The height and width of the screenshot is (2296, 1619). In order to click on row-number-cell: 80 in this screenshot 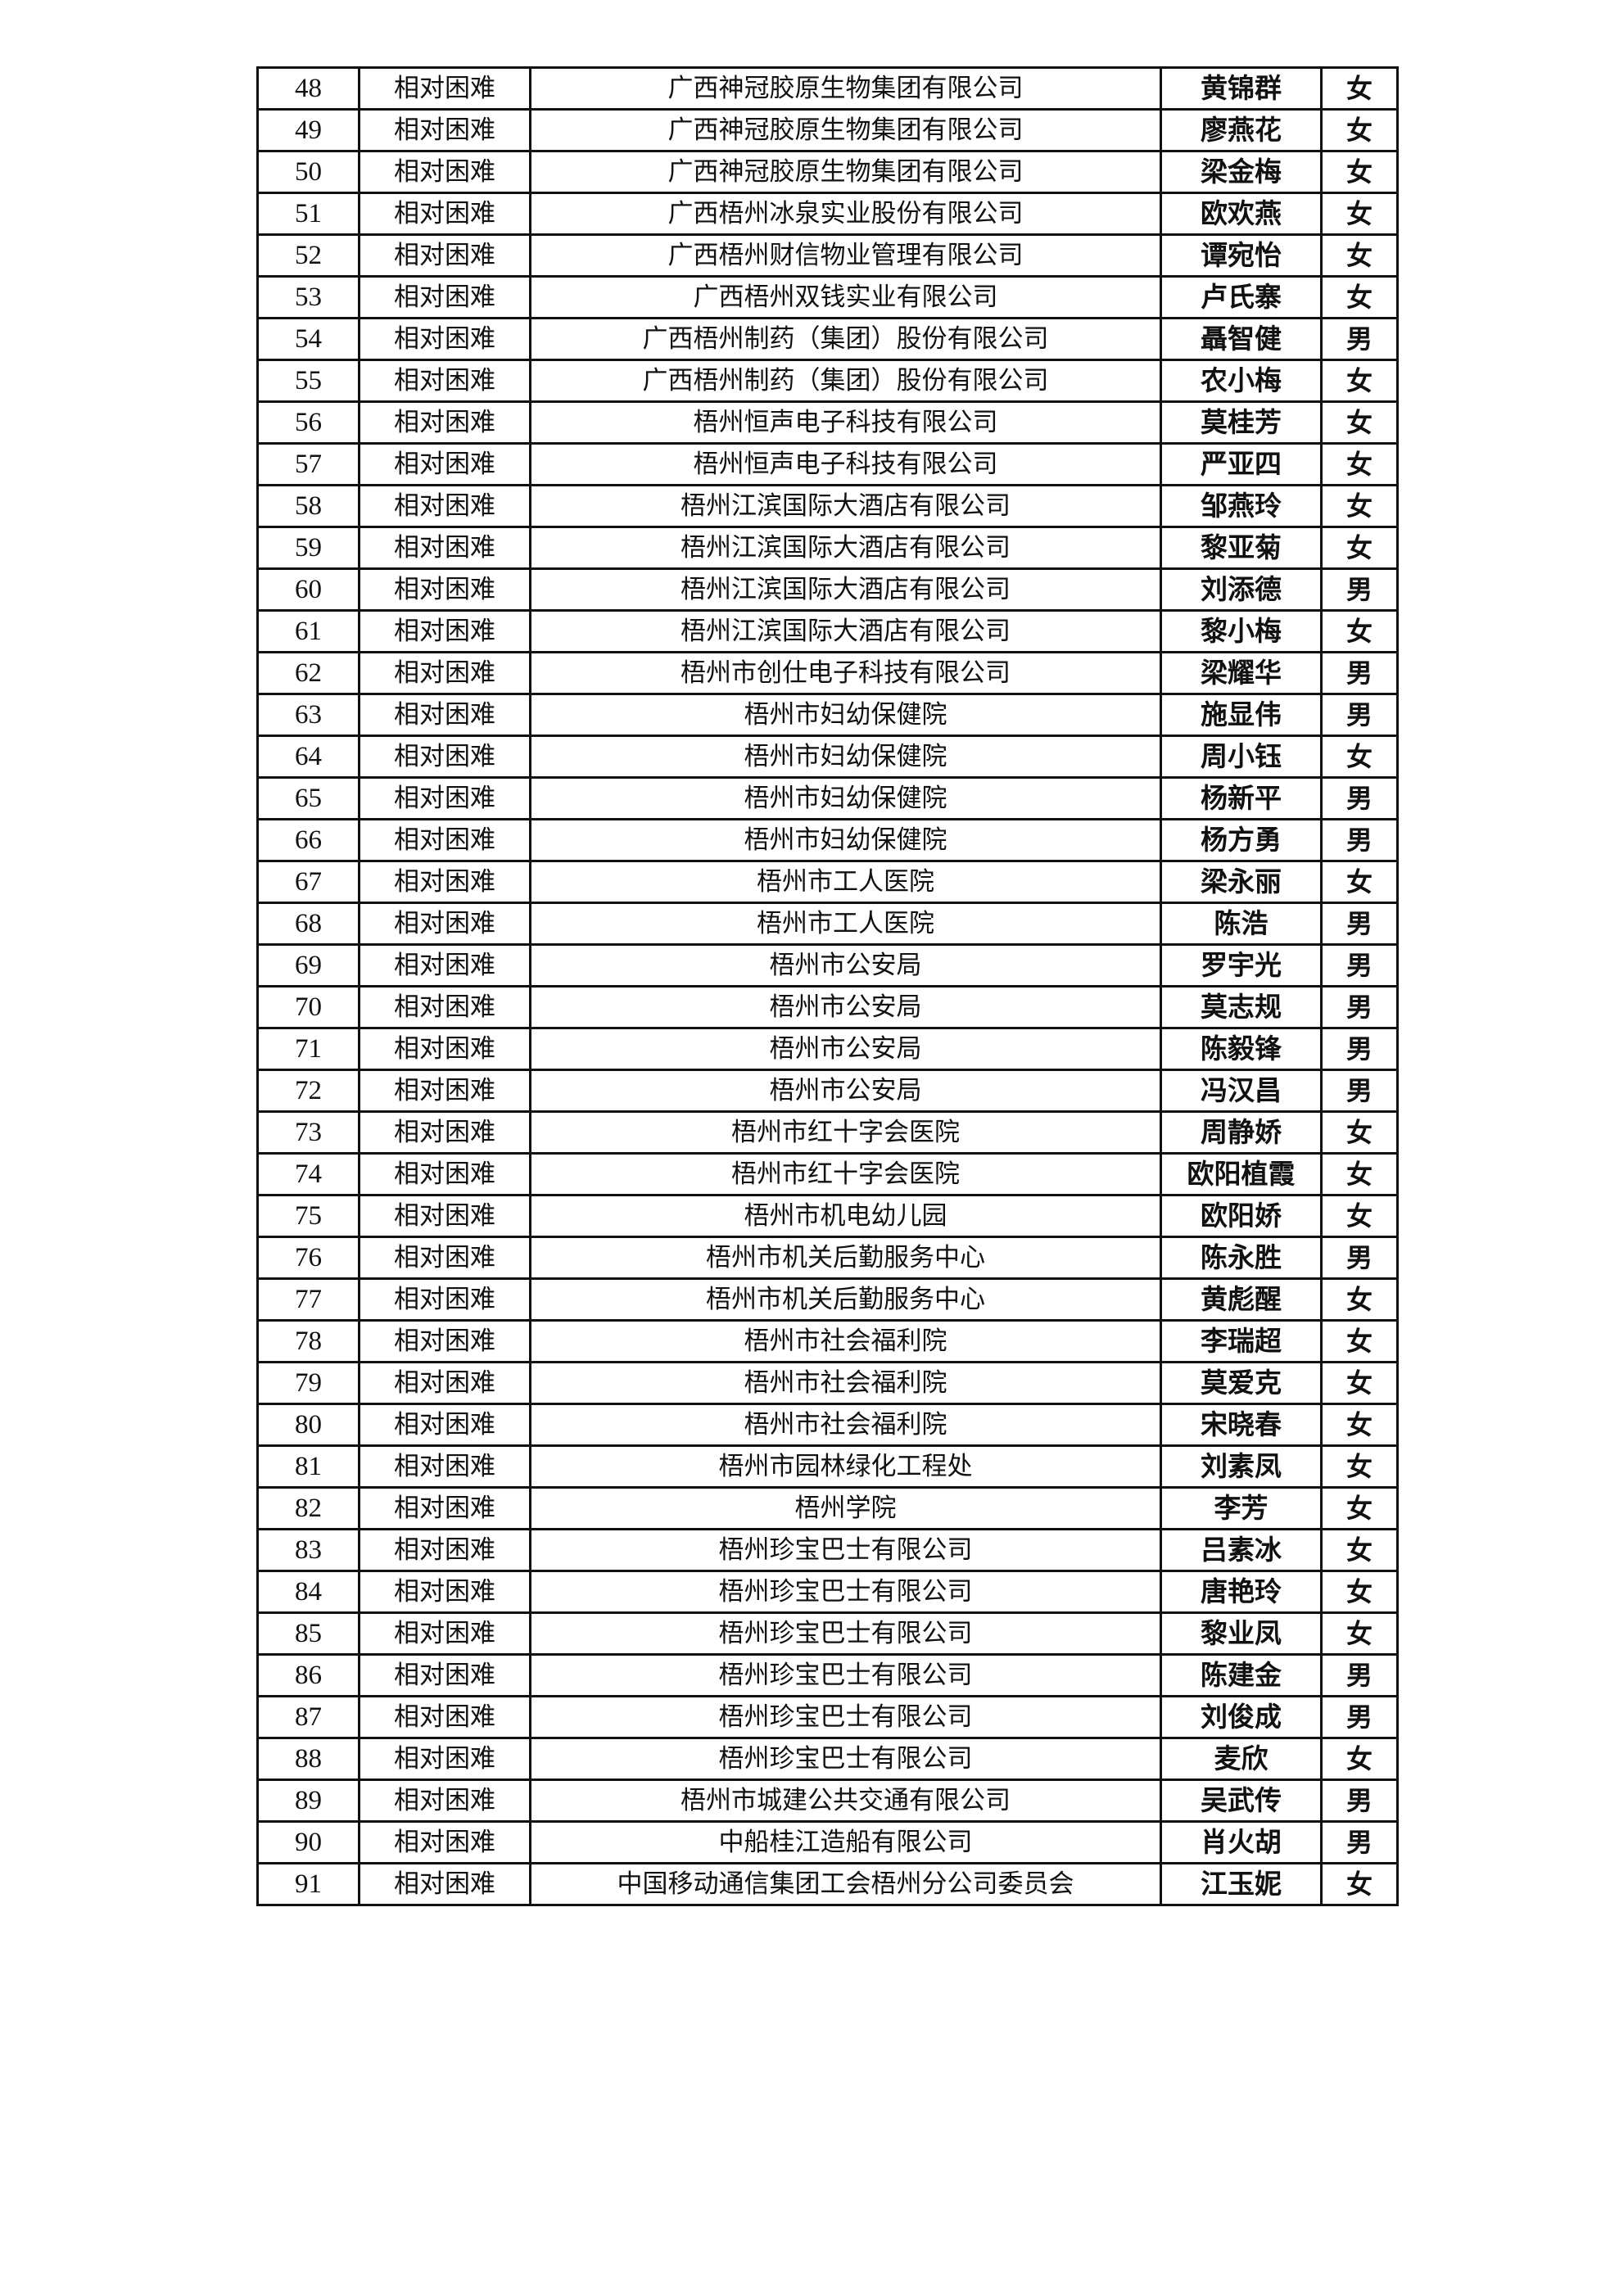, I will do `click(308, 1425)`.